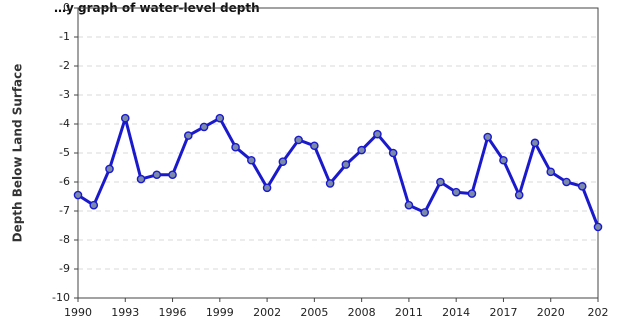 The image size is (617, 330). I want to click on y-tick-label: -4, so click(64, 123).